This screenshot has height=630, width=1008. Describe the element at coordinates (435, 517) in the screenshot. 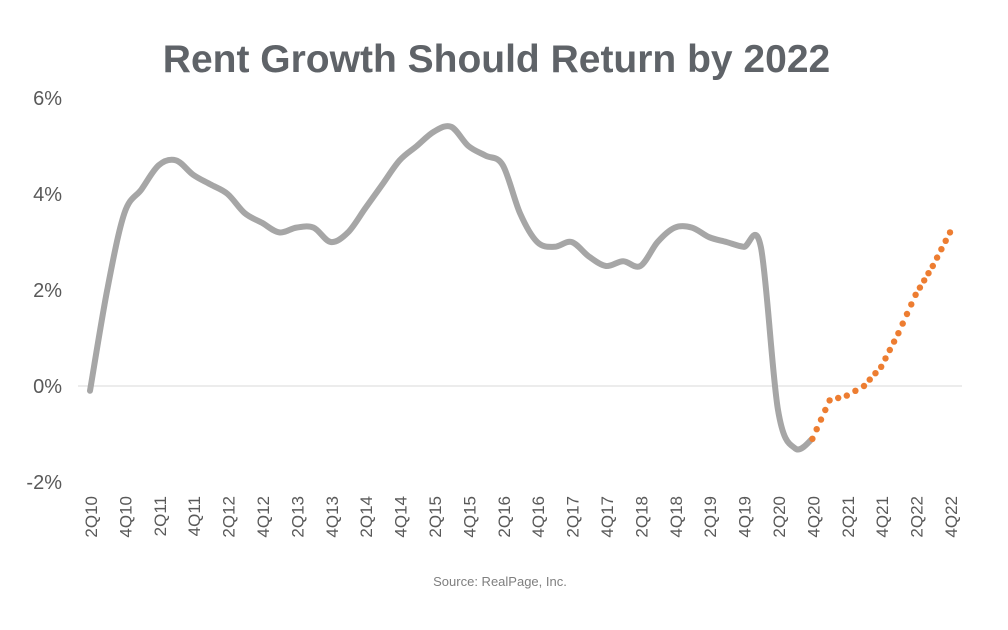

I see `x-tick-label: 2Q15` at that location.